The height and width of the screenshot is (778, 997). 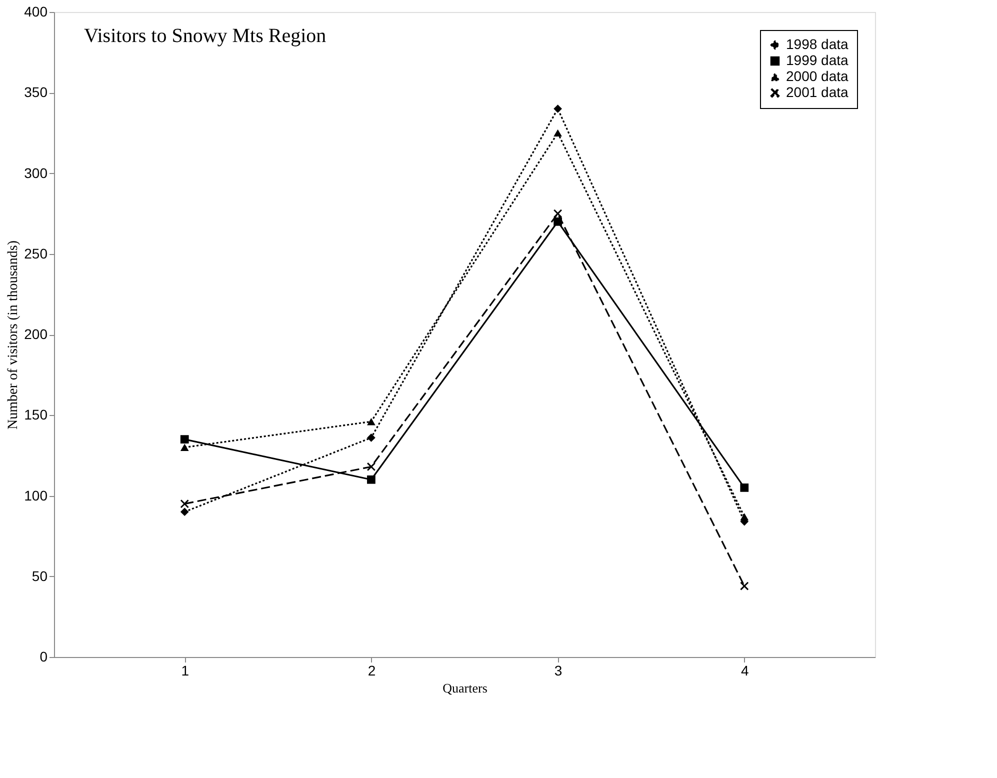 I want to click on x-tick-label: 2, so click(x=372, y=670).